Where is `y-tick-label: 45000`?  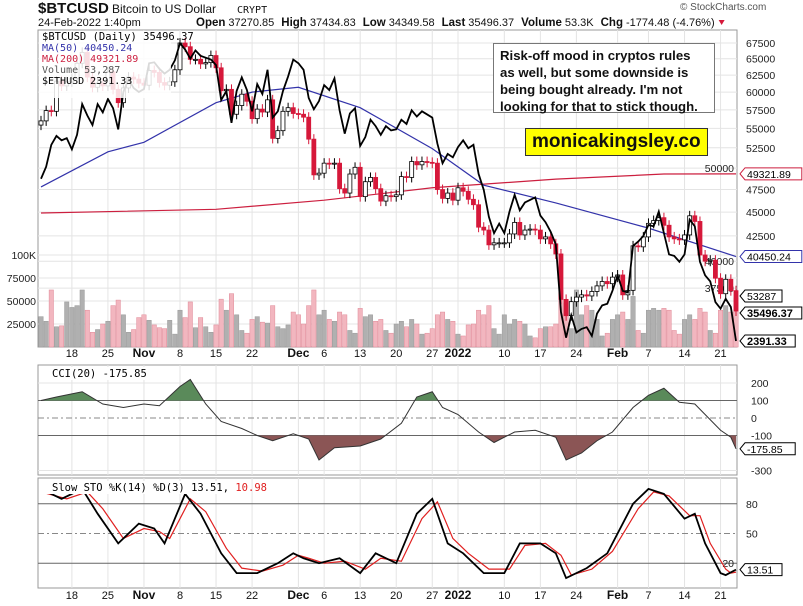
y-tick-label: 45000 is located at coordinates (760, 213).